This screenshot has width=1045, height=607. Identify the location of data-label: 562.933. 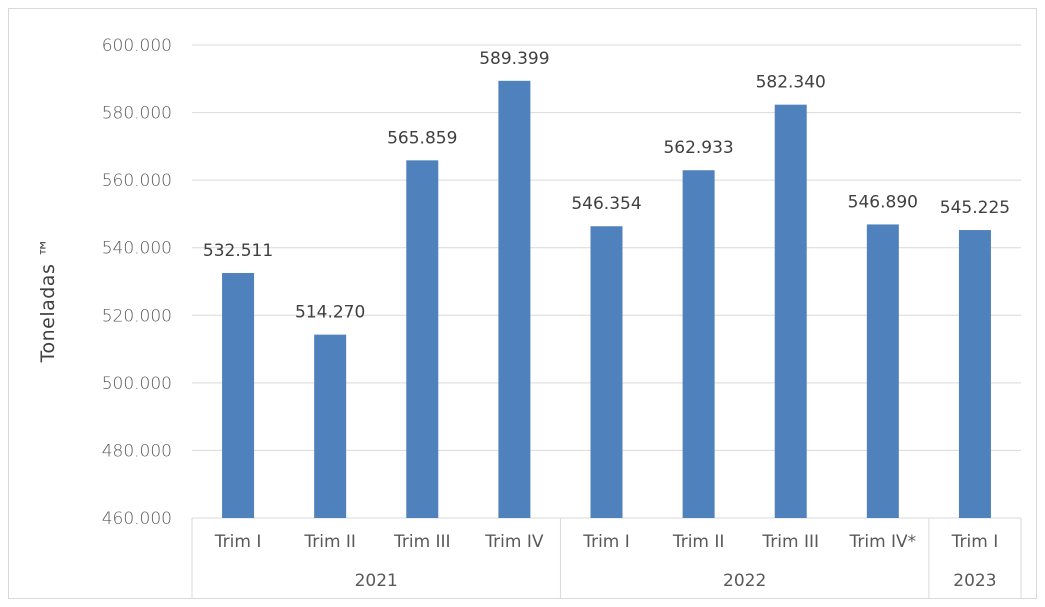
(698, 148).